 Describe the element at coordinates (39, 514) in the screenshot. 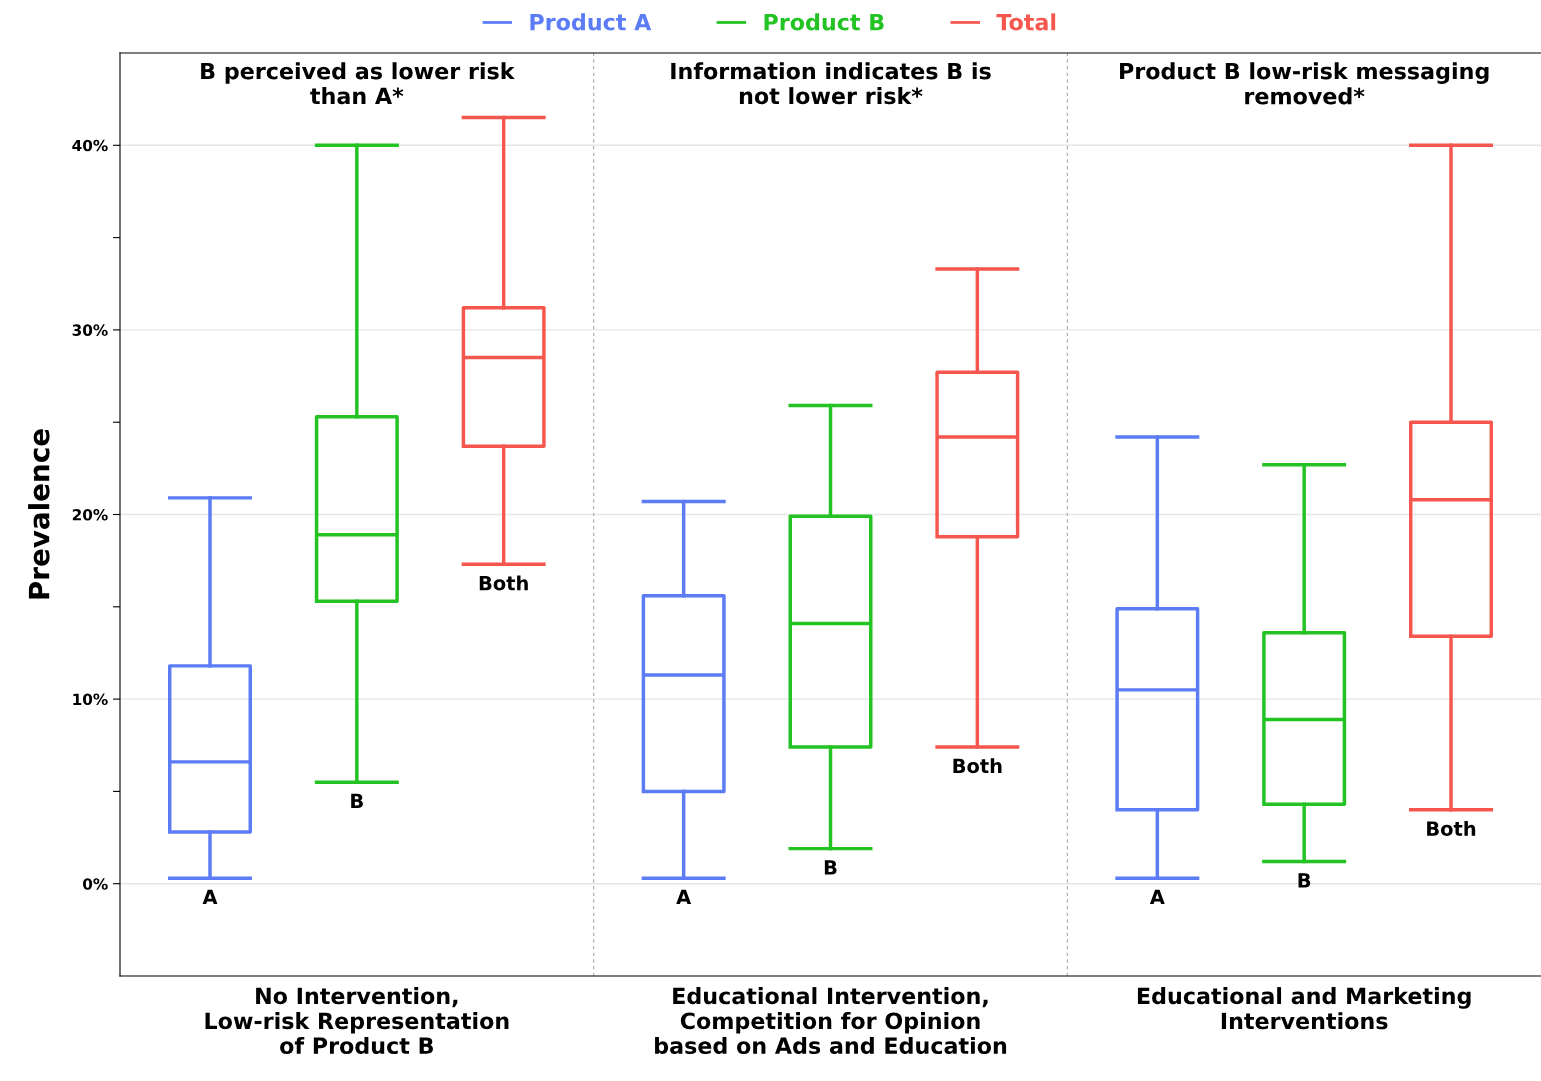

I see `y-axis-title: Prevalence` at that location.